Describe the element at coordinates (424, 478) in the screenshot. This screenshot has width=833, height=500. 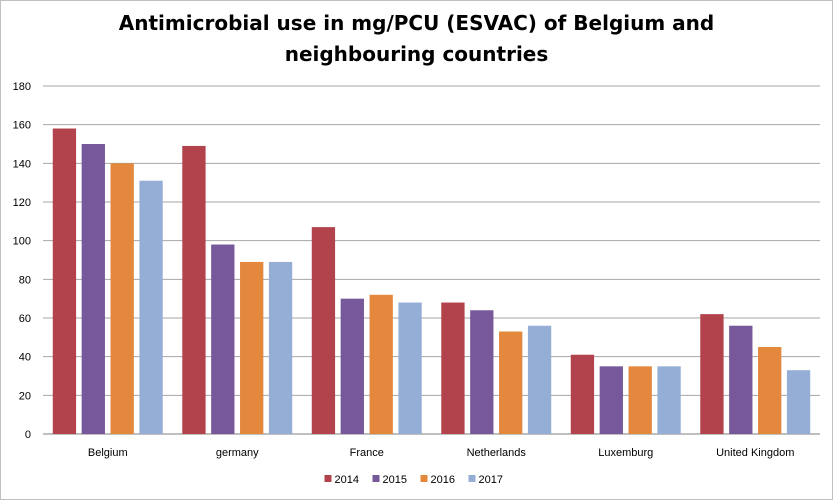
I see `legend-swatch-2016` at that location.